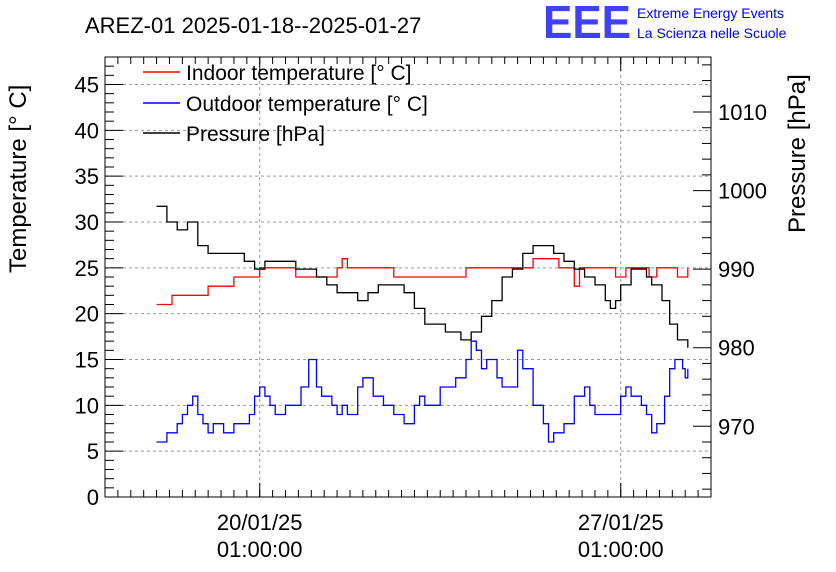  Describe the element at coordinates (742, 112) in the screenshot. I see `y-right-tick-label: 1010` at that location.